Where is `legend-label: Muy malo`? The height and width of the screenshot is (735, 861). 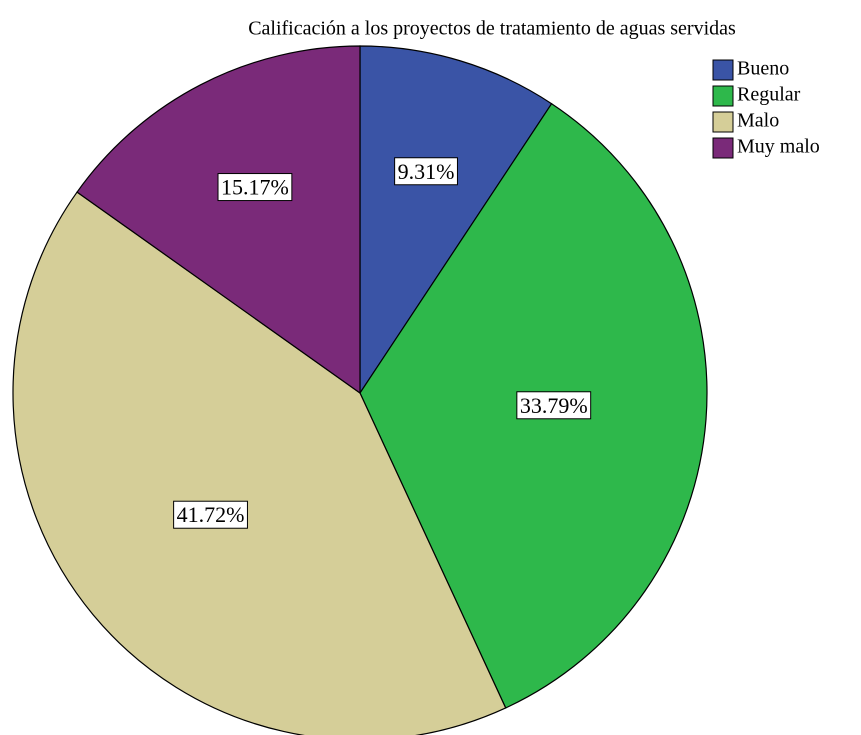 legend-label: Muy malo is located at coordinates (778, 147).